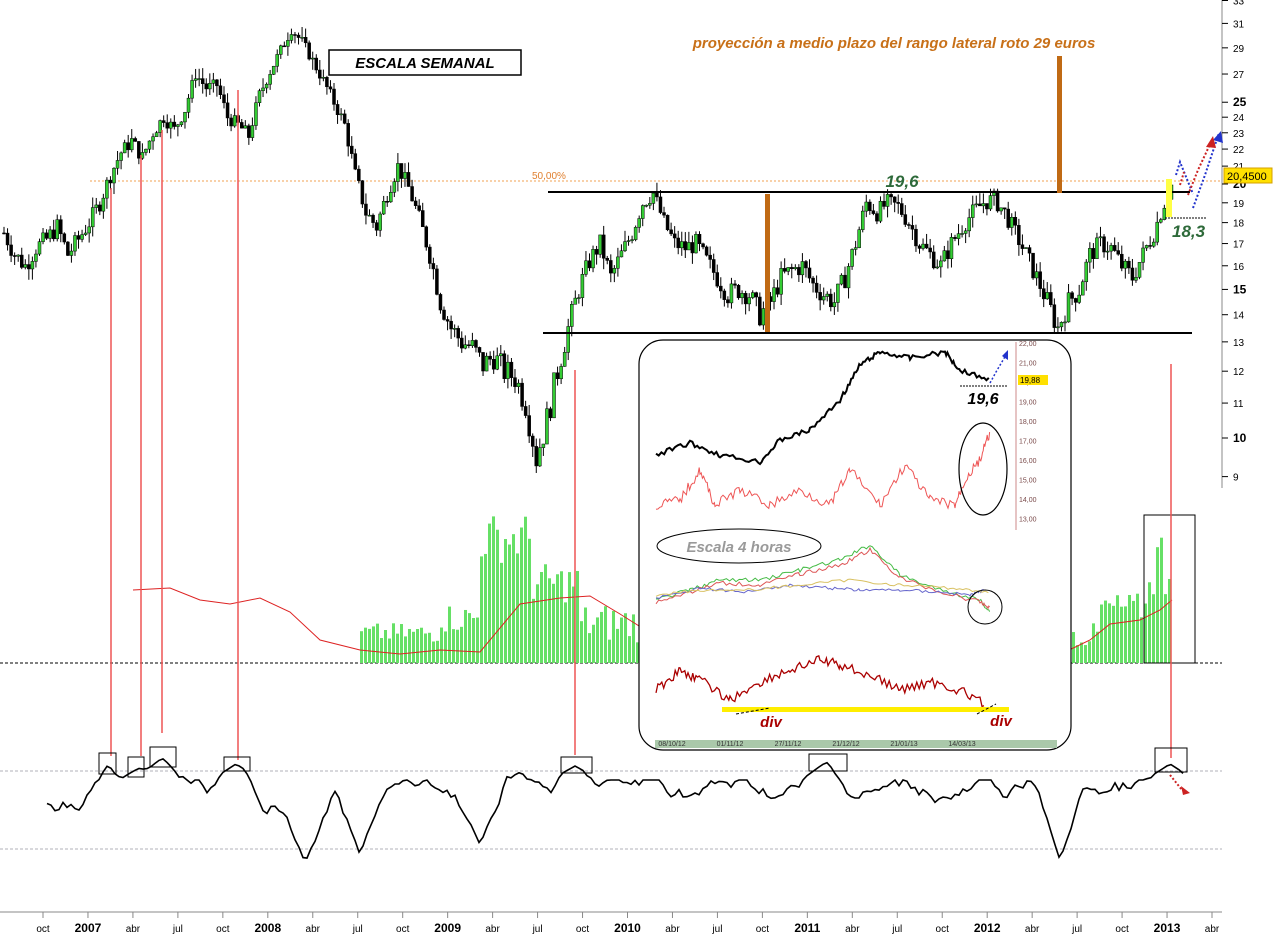 Image resolution: width=1276 pixels, height=938 pixels. What do you see at coordinates (961, 744) in the screenshot?
I see `inset-x-tick-label: 14/03/13` at bounding box center [961, 744].